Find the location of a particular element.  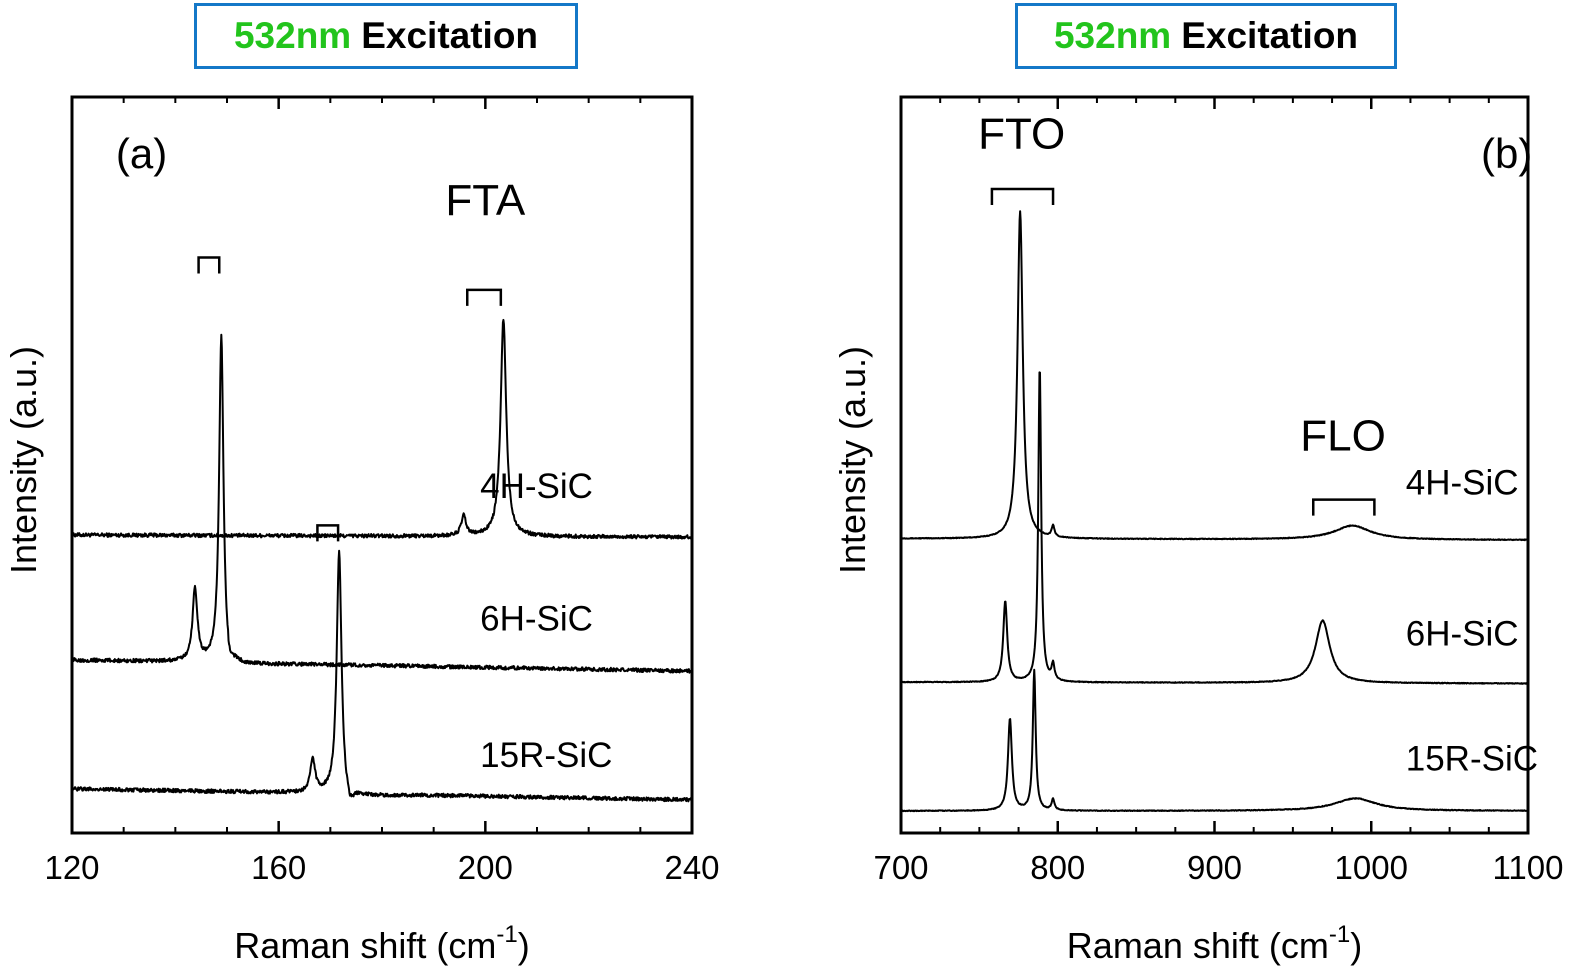

panel-b-spectrum-4h-sic is located at coordinates (1214, 376).